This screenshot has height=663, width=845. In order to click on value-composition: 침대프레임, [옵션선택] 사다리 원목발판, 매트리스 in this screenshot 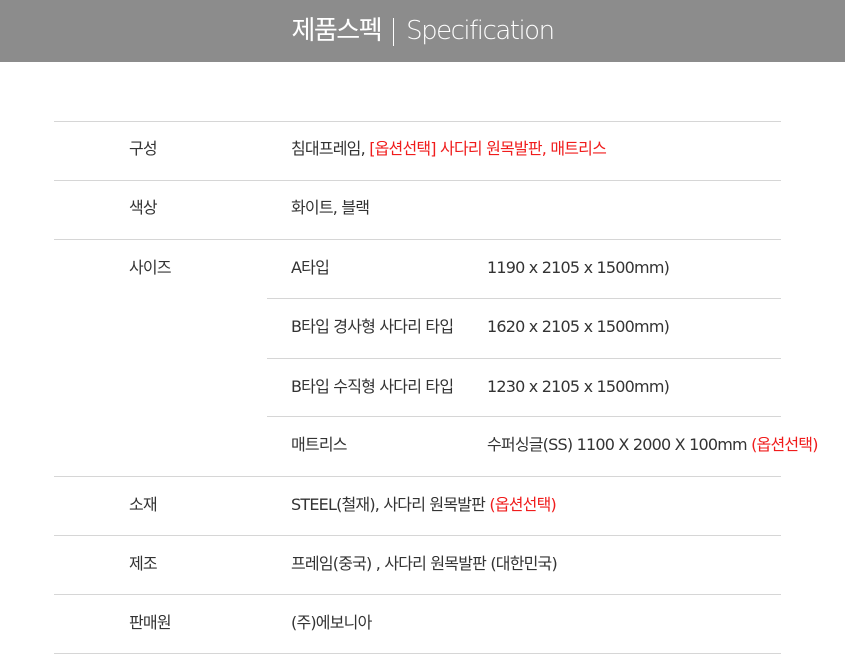, I will do `click(449, 149)`.